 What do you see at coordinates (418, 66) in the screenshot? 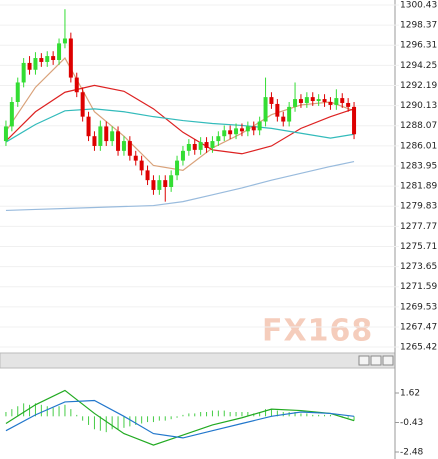
I see `y-tick-label: 1294.25` at bounding box center [418, 66].